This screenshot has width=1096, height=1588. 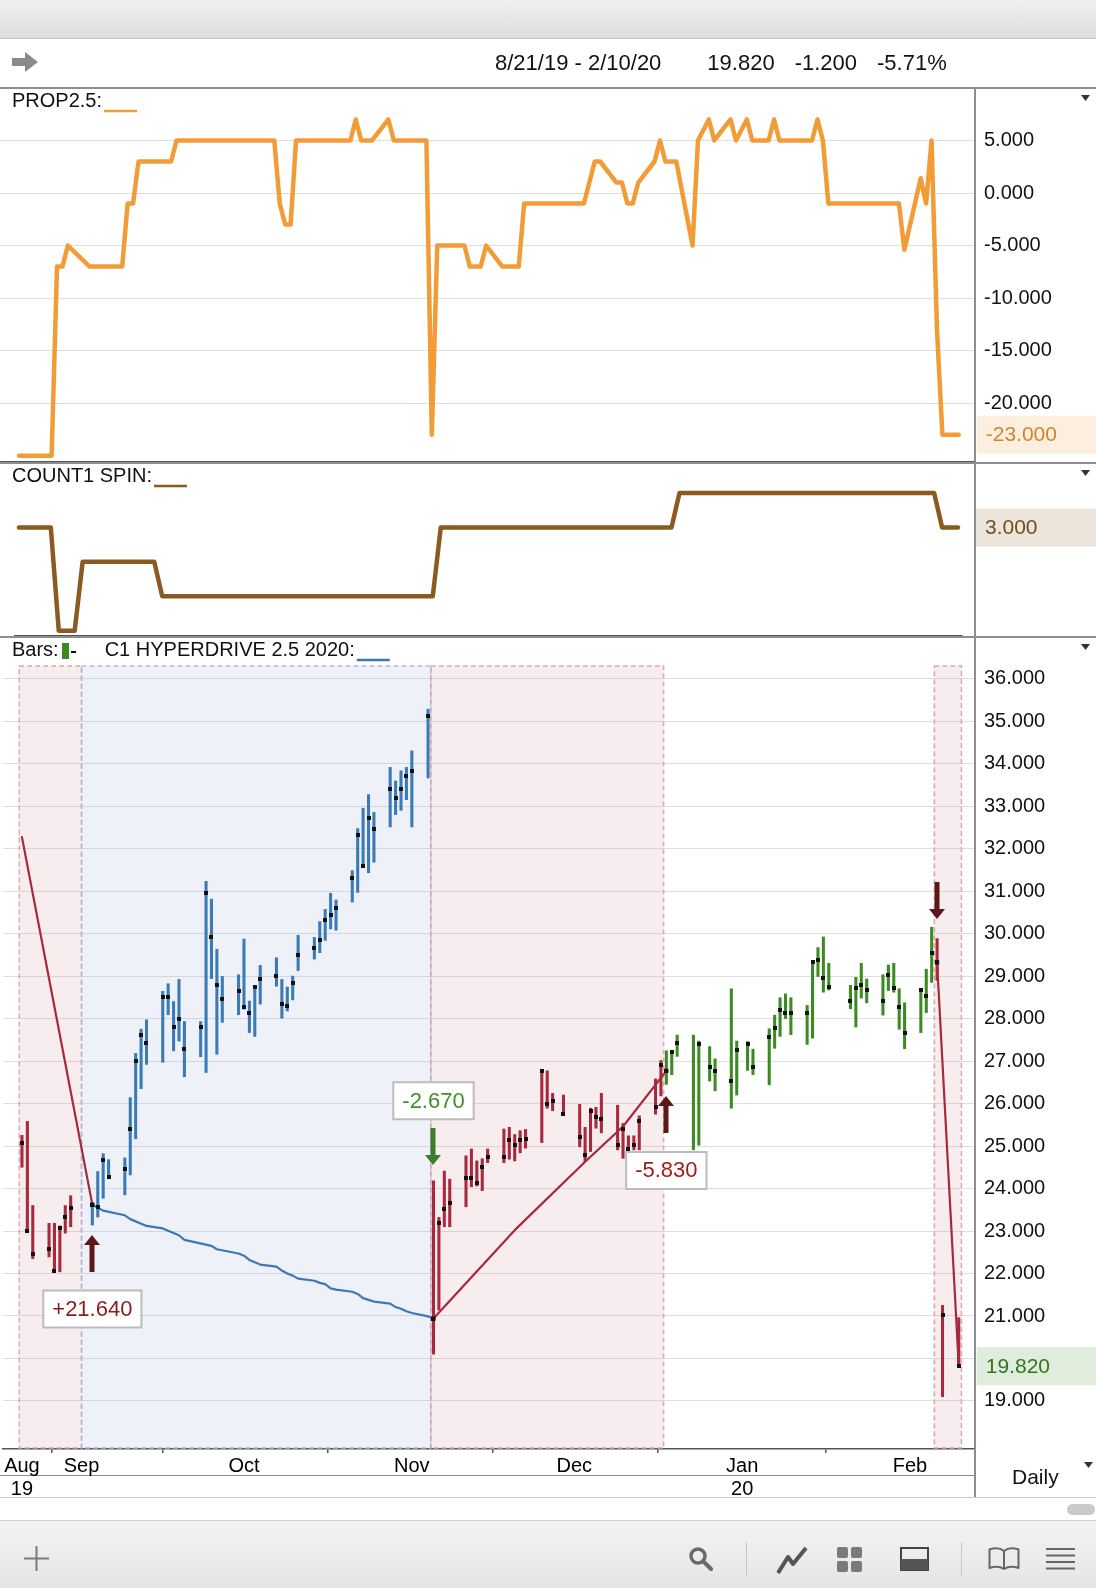 What do you see at coordinates (1015, 1144) in the screenshot?
I see `y-tick-label: 25.000` at bounding box center [1015, 1144].